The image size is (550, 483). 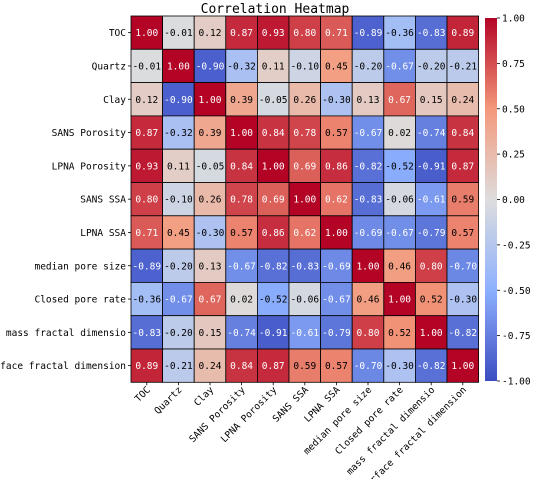 What do you see at coordinates (516, 382) in the screenshot?
I see `colorbar-tick-label: -1.00` at bounding box center [516, 382].